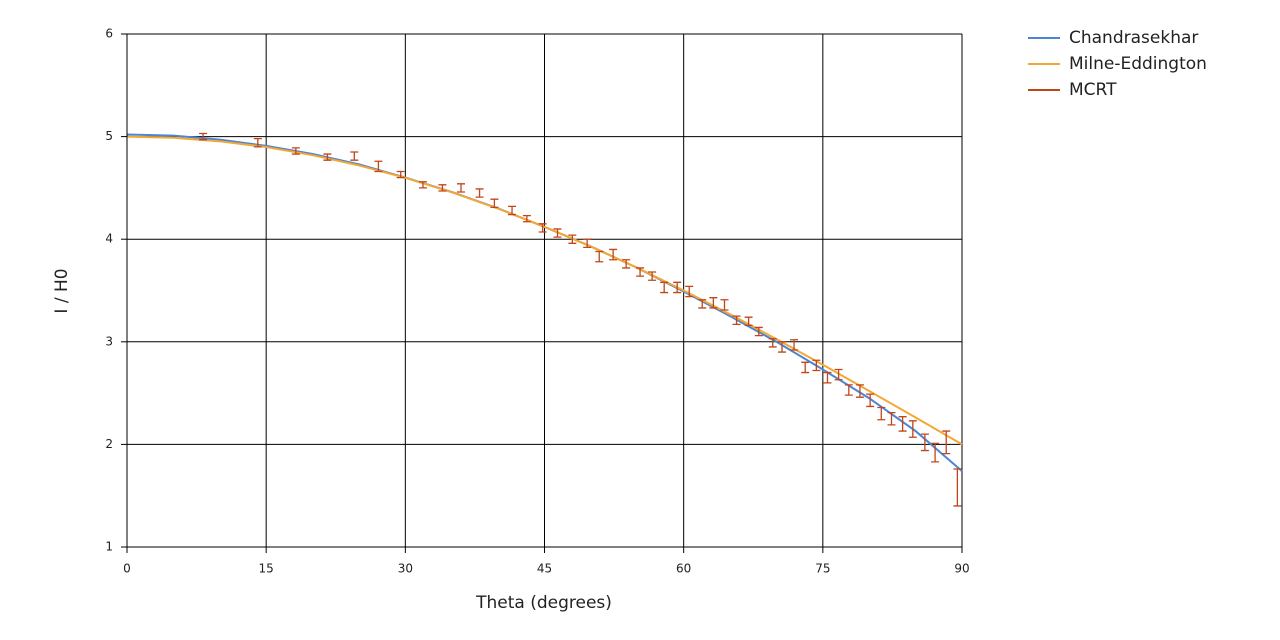 This screenshot has width=1280, height=640. I want to click on y-tick-label: 2, so click(109, 444).